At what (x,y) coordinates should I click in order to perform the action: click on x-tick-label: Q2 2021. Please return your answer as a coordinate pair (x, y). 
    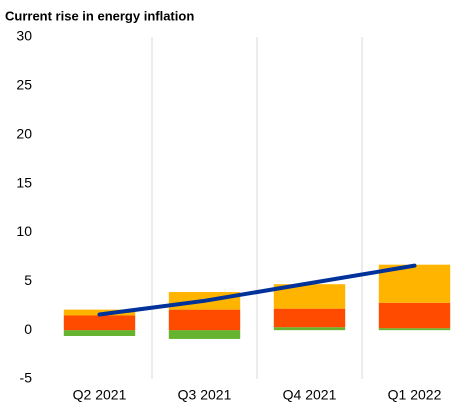
    Looking at the image, I should click on (100, 395).